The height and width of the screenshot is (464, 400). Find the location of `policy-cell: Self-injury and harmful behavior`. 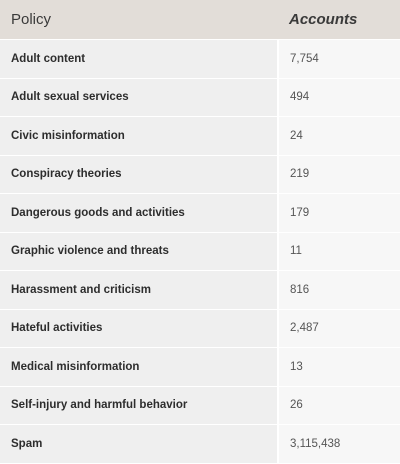

policy-cell: Self-injury and harmful behavior is located at coordinates (139, 405).